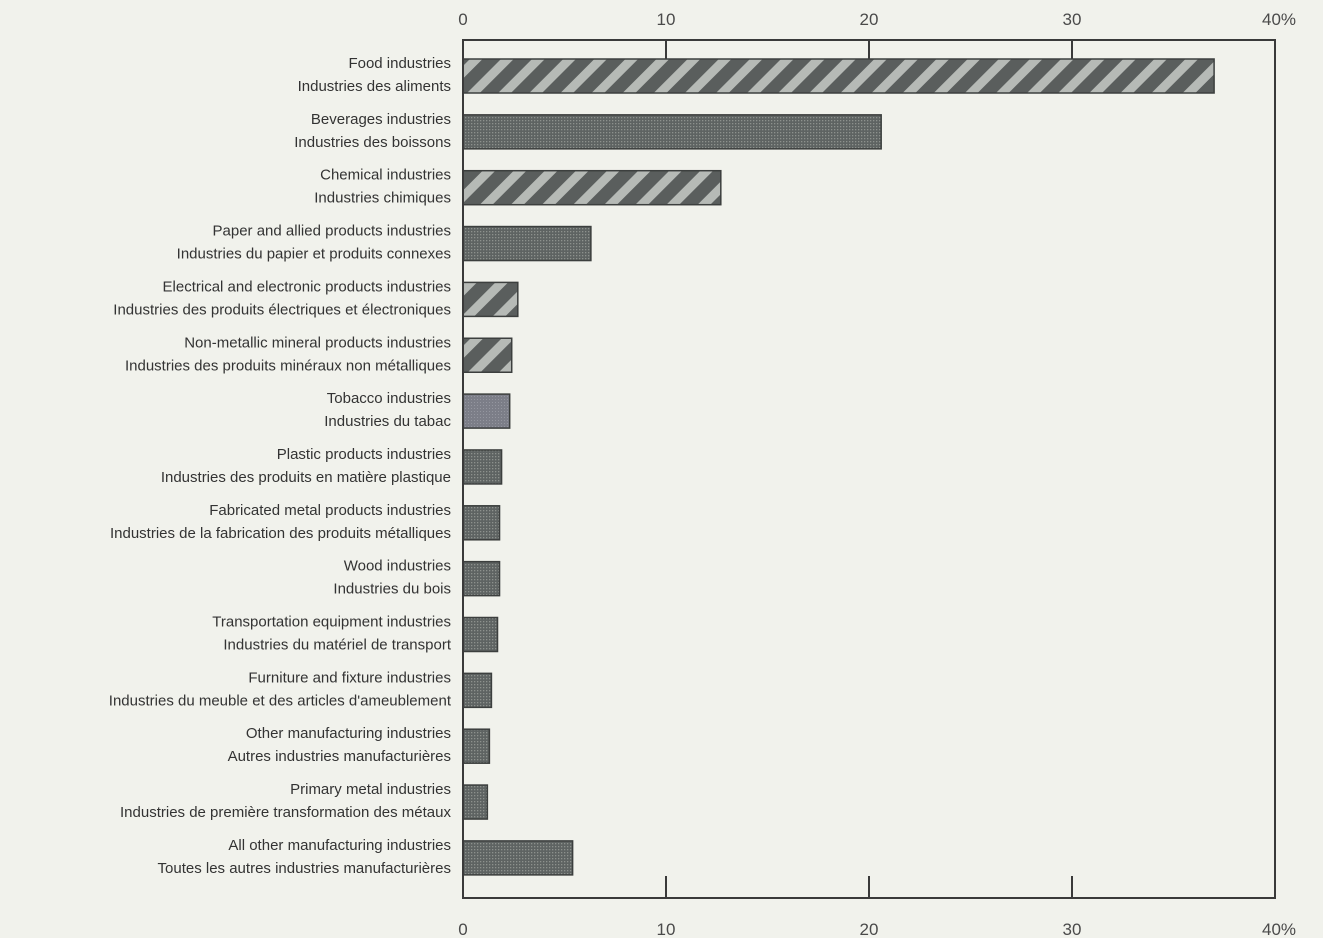 This screenshot has height=938, width=1323. Describe the element at coordinates (374, 86) in the screenshot. I see `category-label-fr: Industries des aliments` at that location.